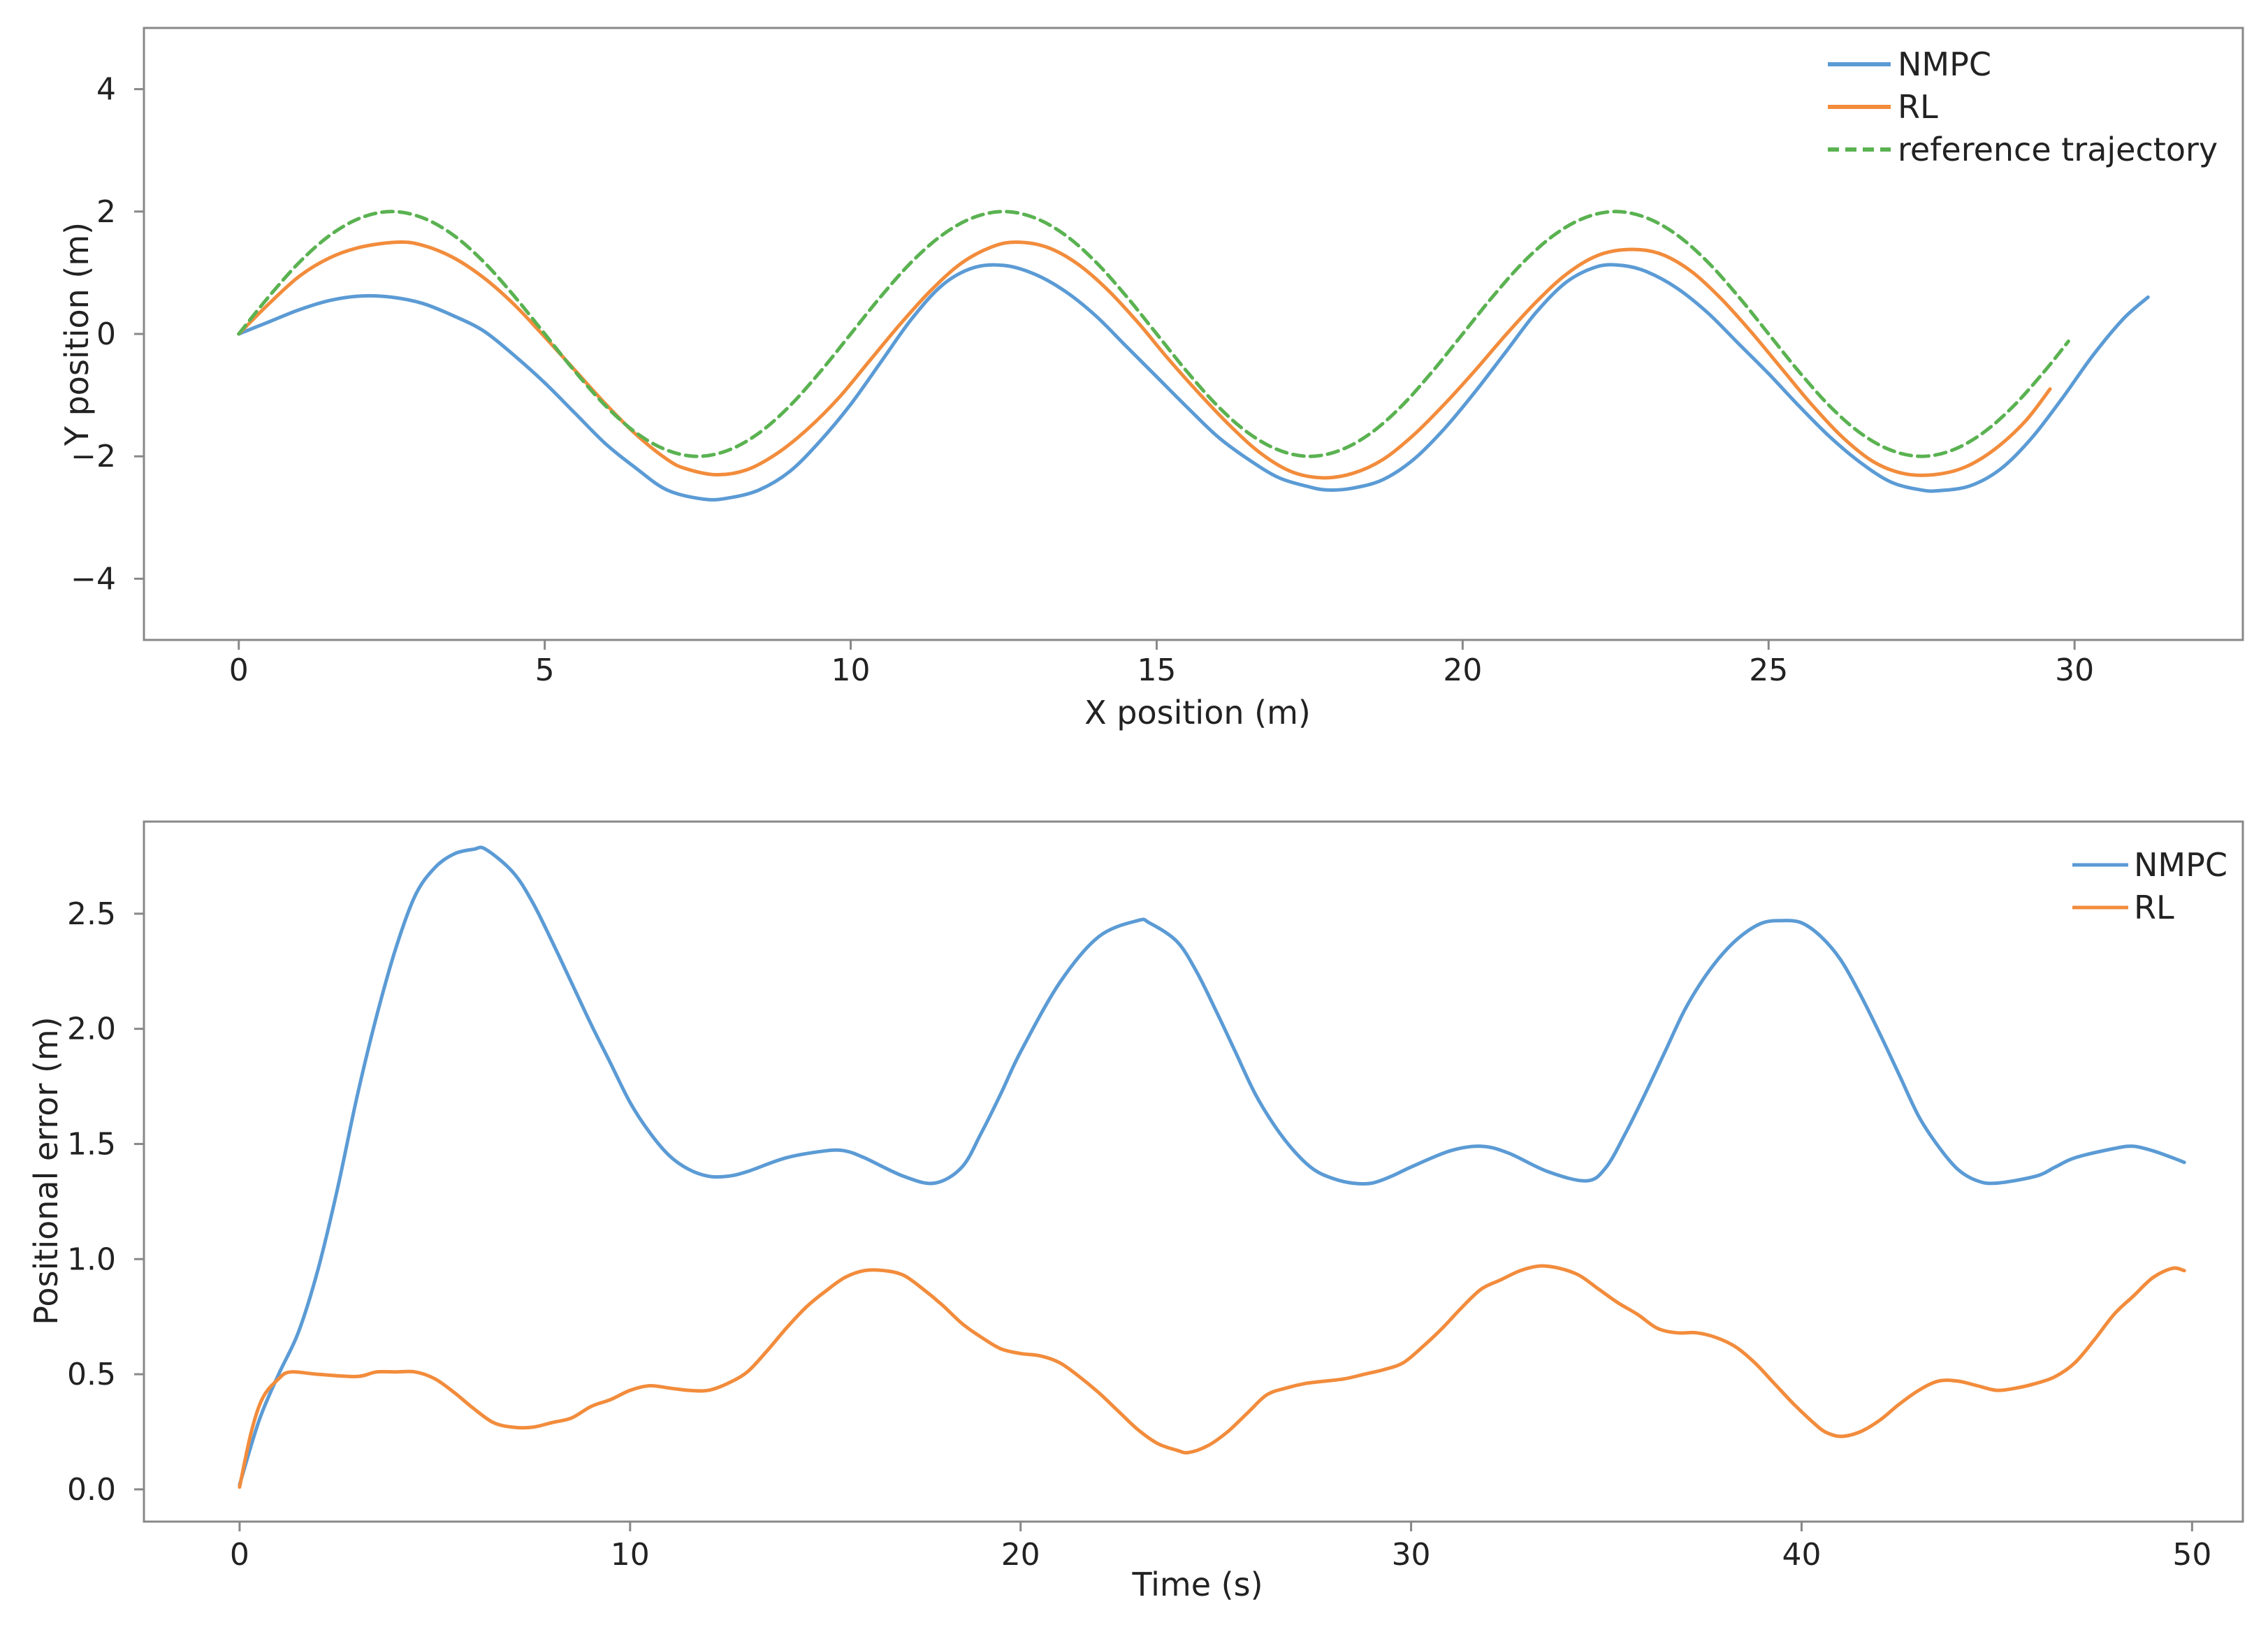 This screenshot has height=1625, width=2268. I want to click on error-y-tick-label: 0.5, so click(91, 1374).